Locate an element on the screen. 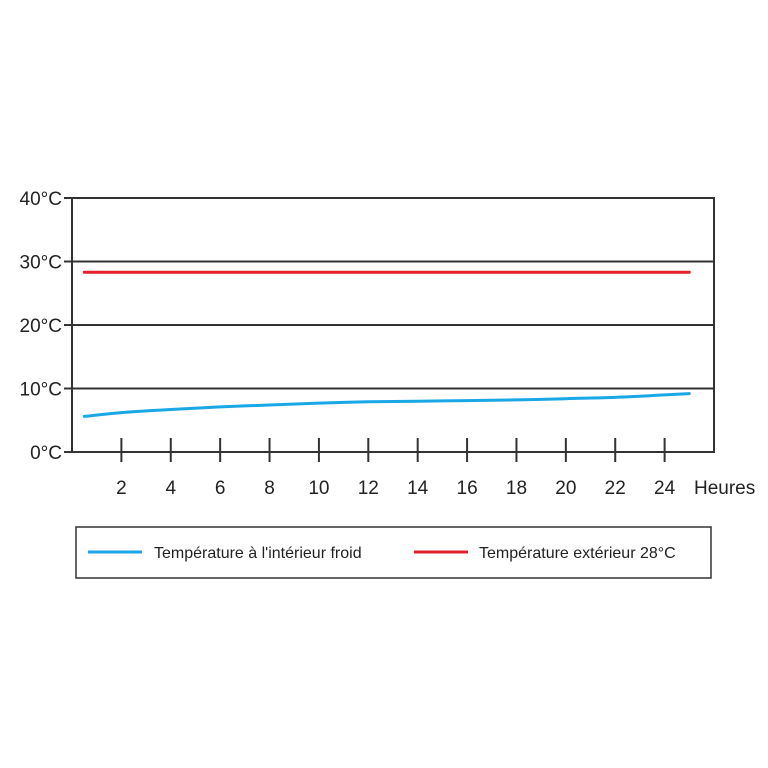  gridlines is located at coordinates (393, 325).